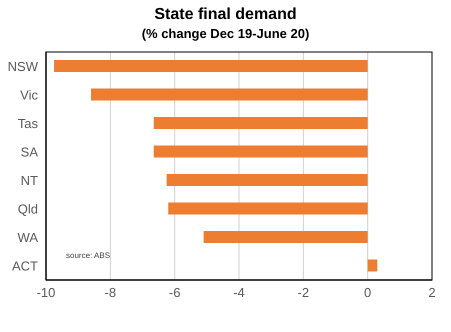 The image size is (451, 332). Describe the element at coordinates (25, 266) in the screenshot. I see `y-tick-label: ACT` at that location.